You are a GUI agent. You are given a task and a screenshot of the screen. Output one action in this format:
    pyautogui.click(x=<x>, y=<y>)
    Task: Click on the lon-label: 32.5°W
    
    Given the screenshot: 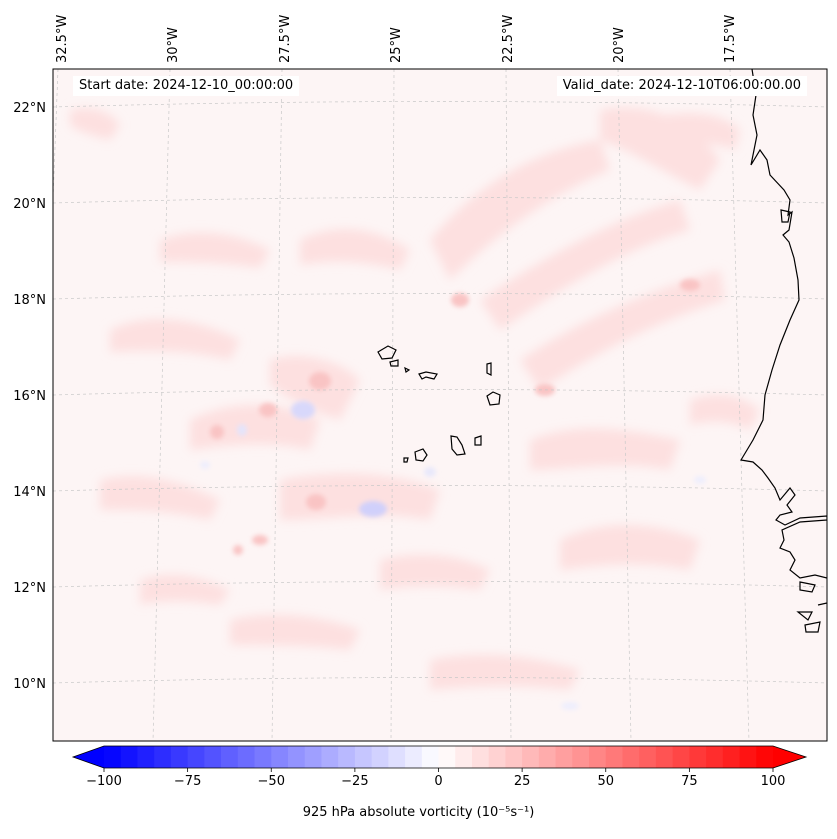 What is the action you would take?
    pyautogui.click(x=62, y=39)
    